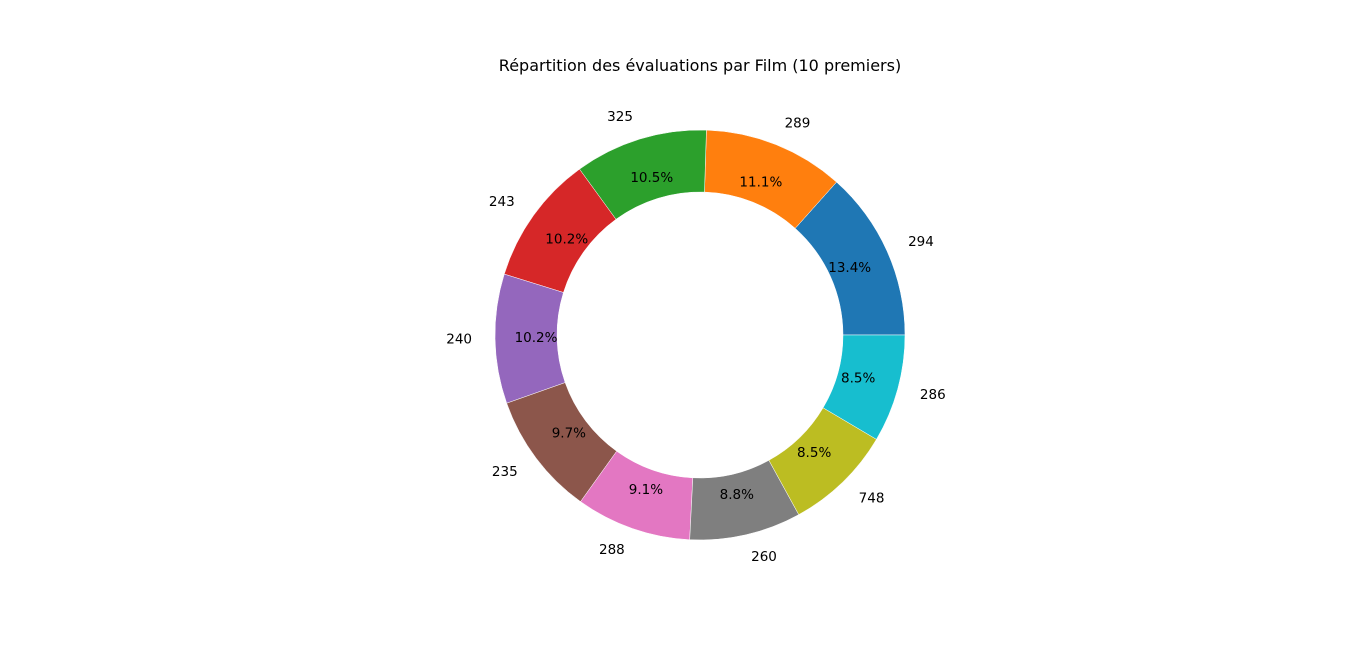 The image size is (1366, 663). What do you see at coordinates (921, 242) in the screenshot?
I see `slice-label-294: 294` at bounding box center [921, 242].